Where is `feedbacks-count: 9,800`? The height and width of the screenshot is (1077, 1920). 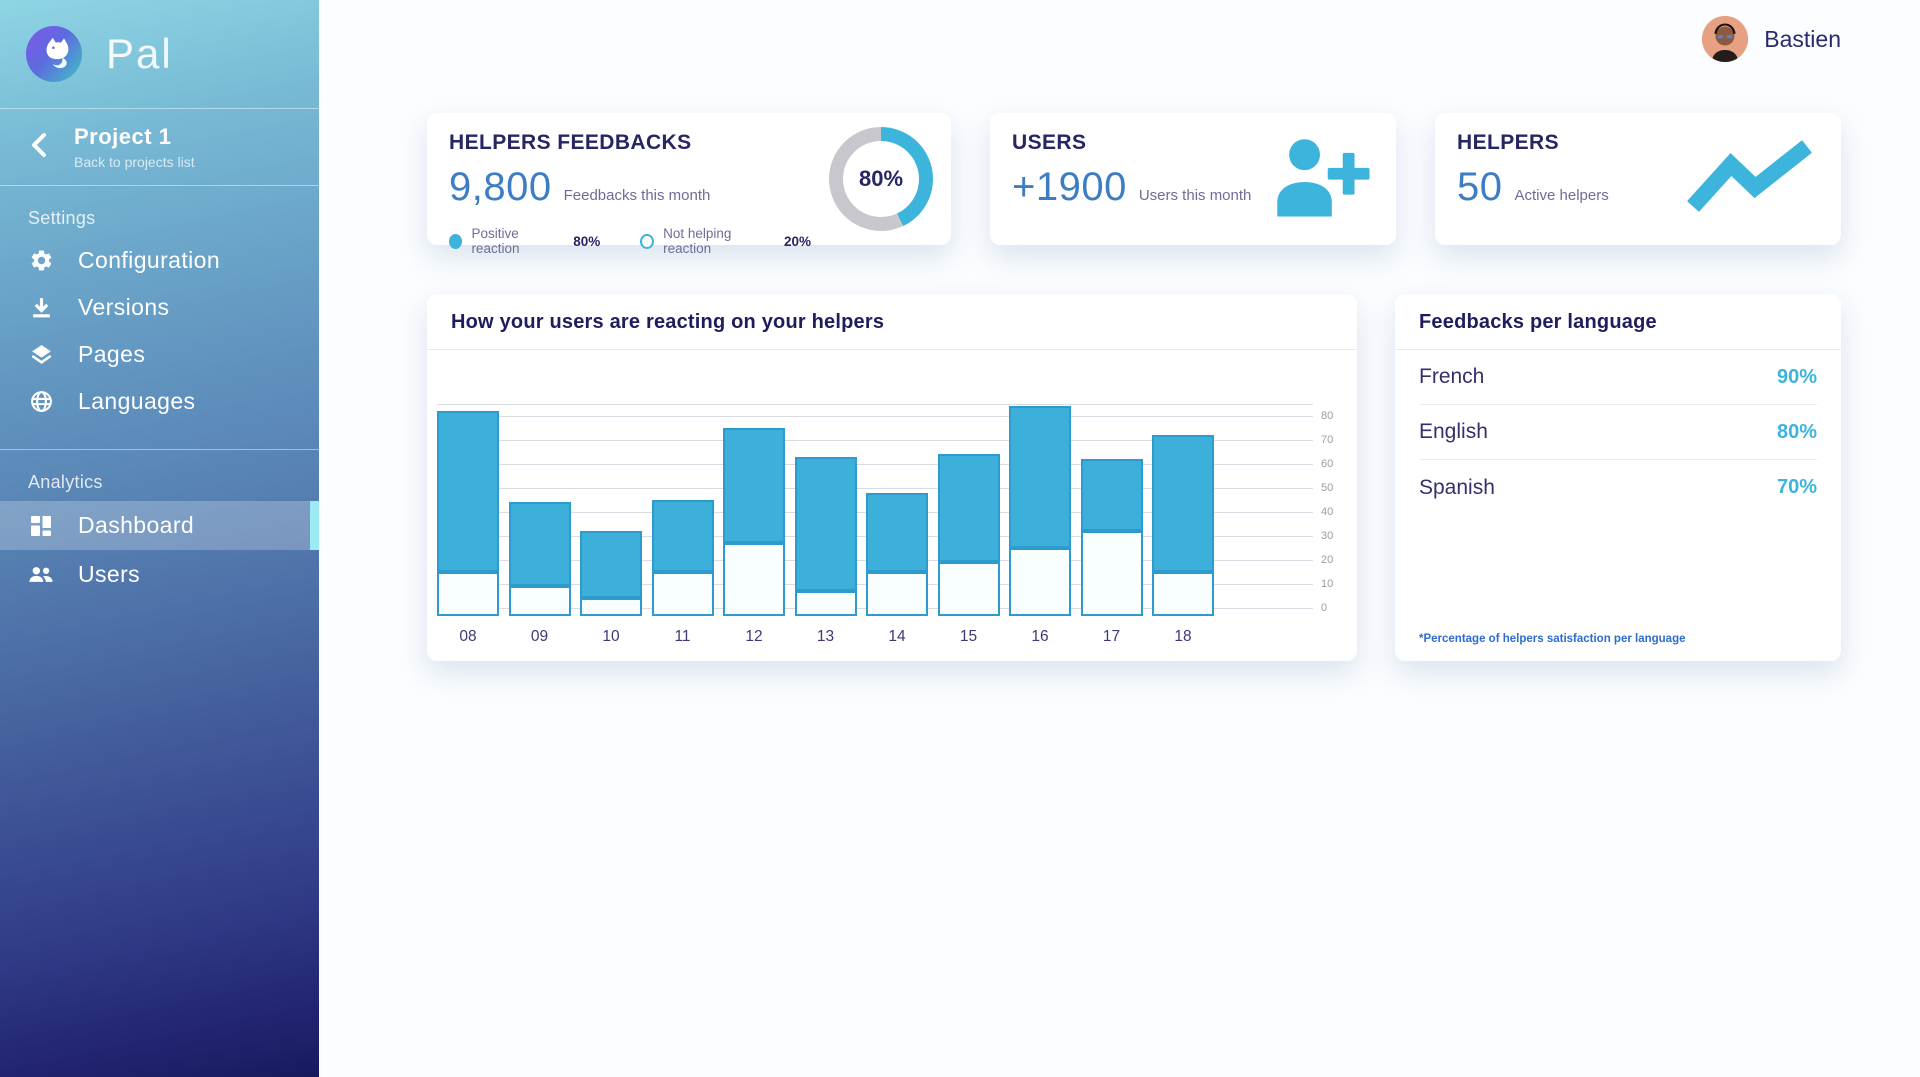
feedbacks-count: 9,800 is located at coordinates (500, 187).